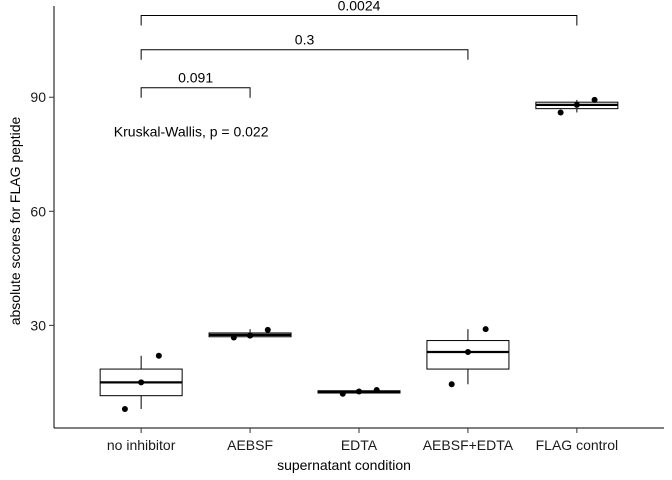 This screenshot has height=480, width=672. Describe the element at coordinates (141, 445) in the screenshot. I see `x-tick-label: no inhibitor` at that location.